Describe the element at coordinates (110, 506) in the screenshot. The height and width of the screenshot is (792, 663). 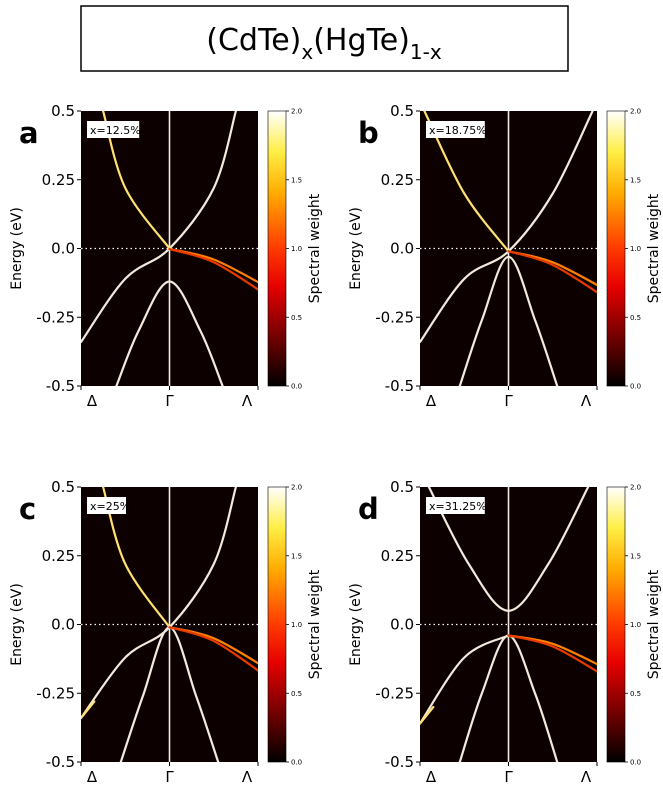
I see `composition-label: x=25%` at that location.